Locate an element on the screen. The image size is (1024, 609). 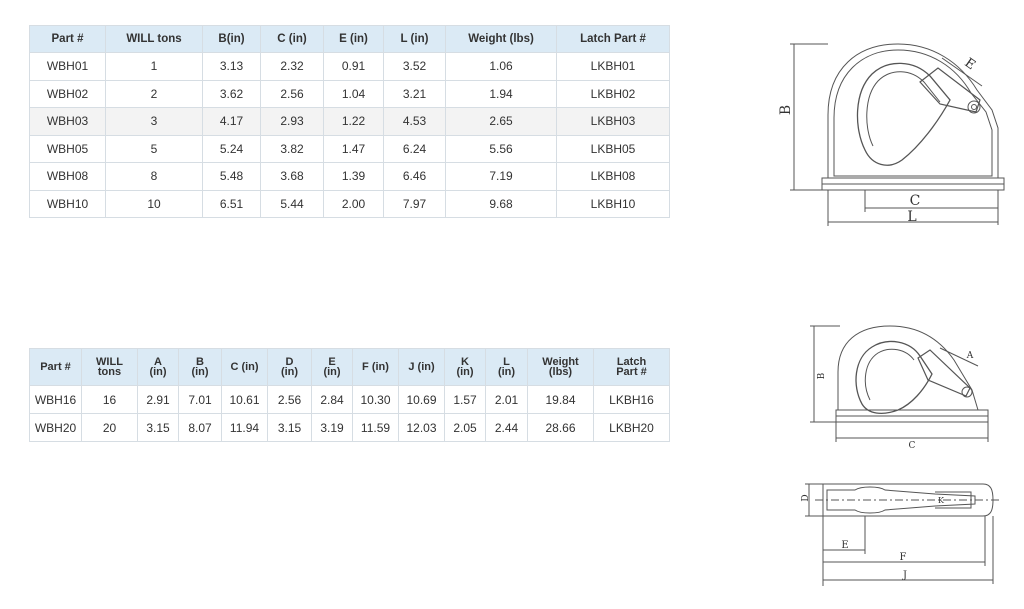
header-cell: J (in) is located at coordinates (421, 367).